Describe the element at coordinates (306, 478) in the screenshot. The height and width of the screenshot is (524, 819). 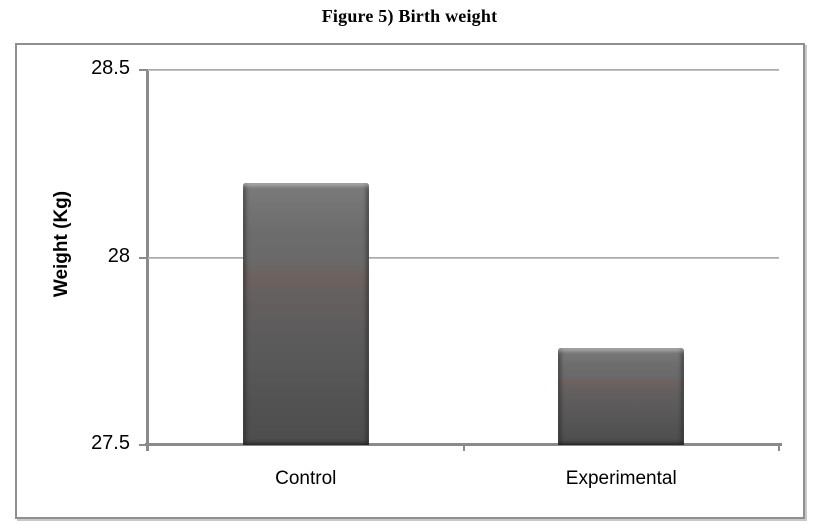
I see `category-label-control: Control` at that location.